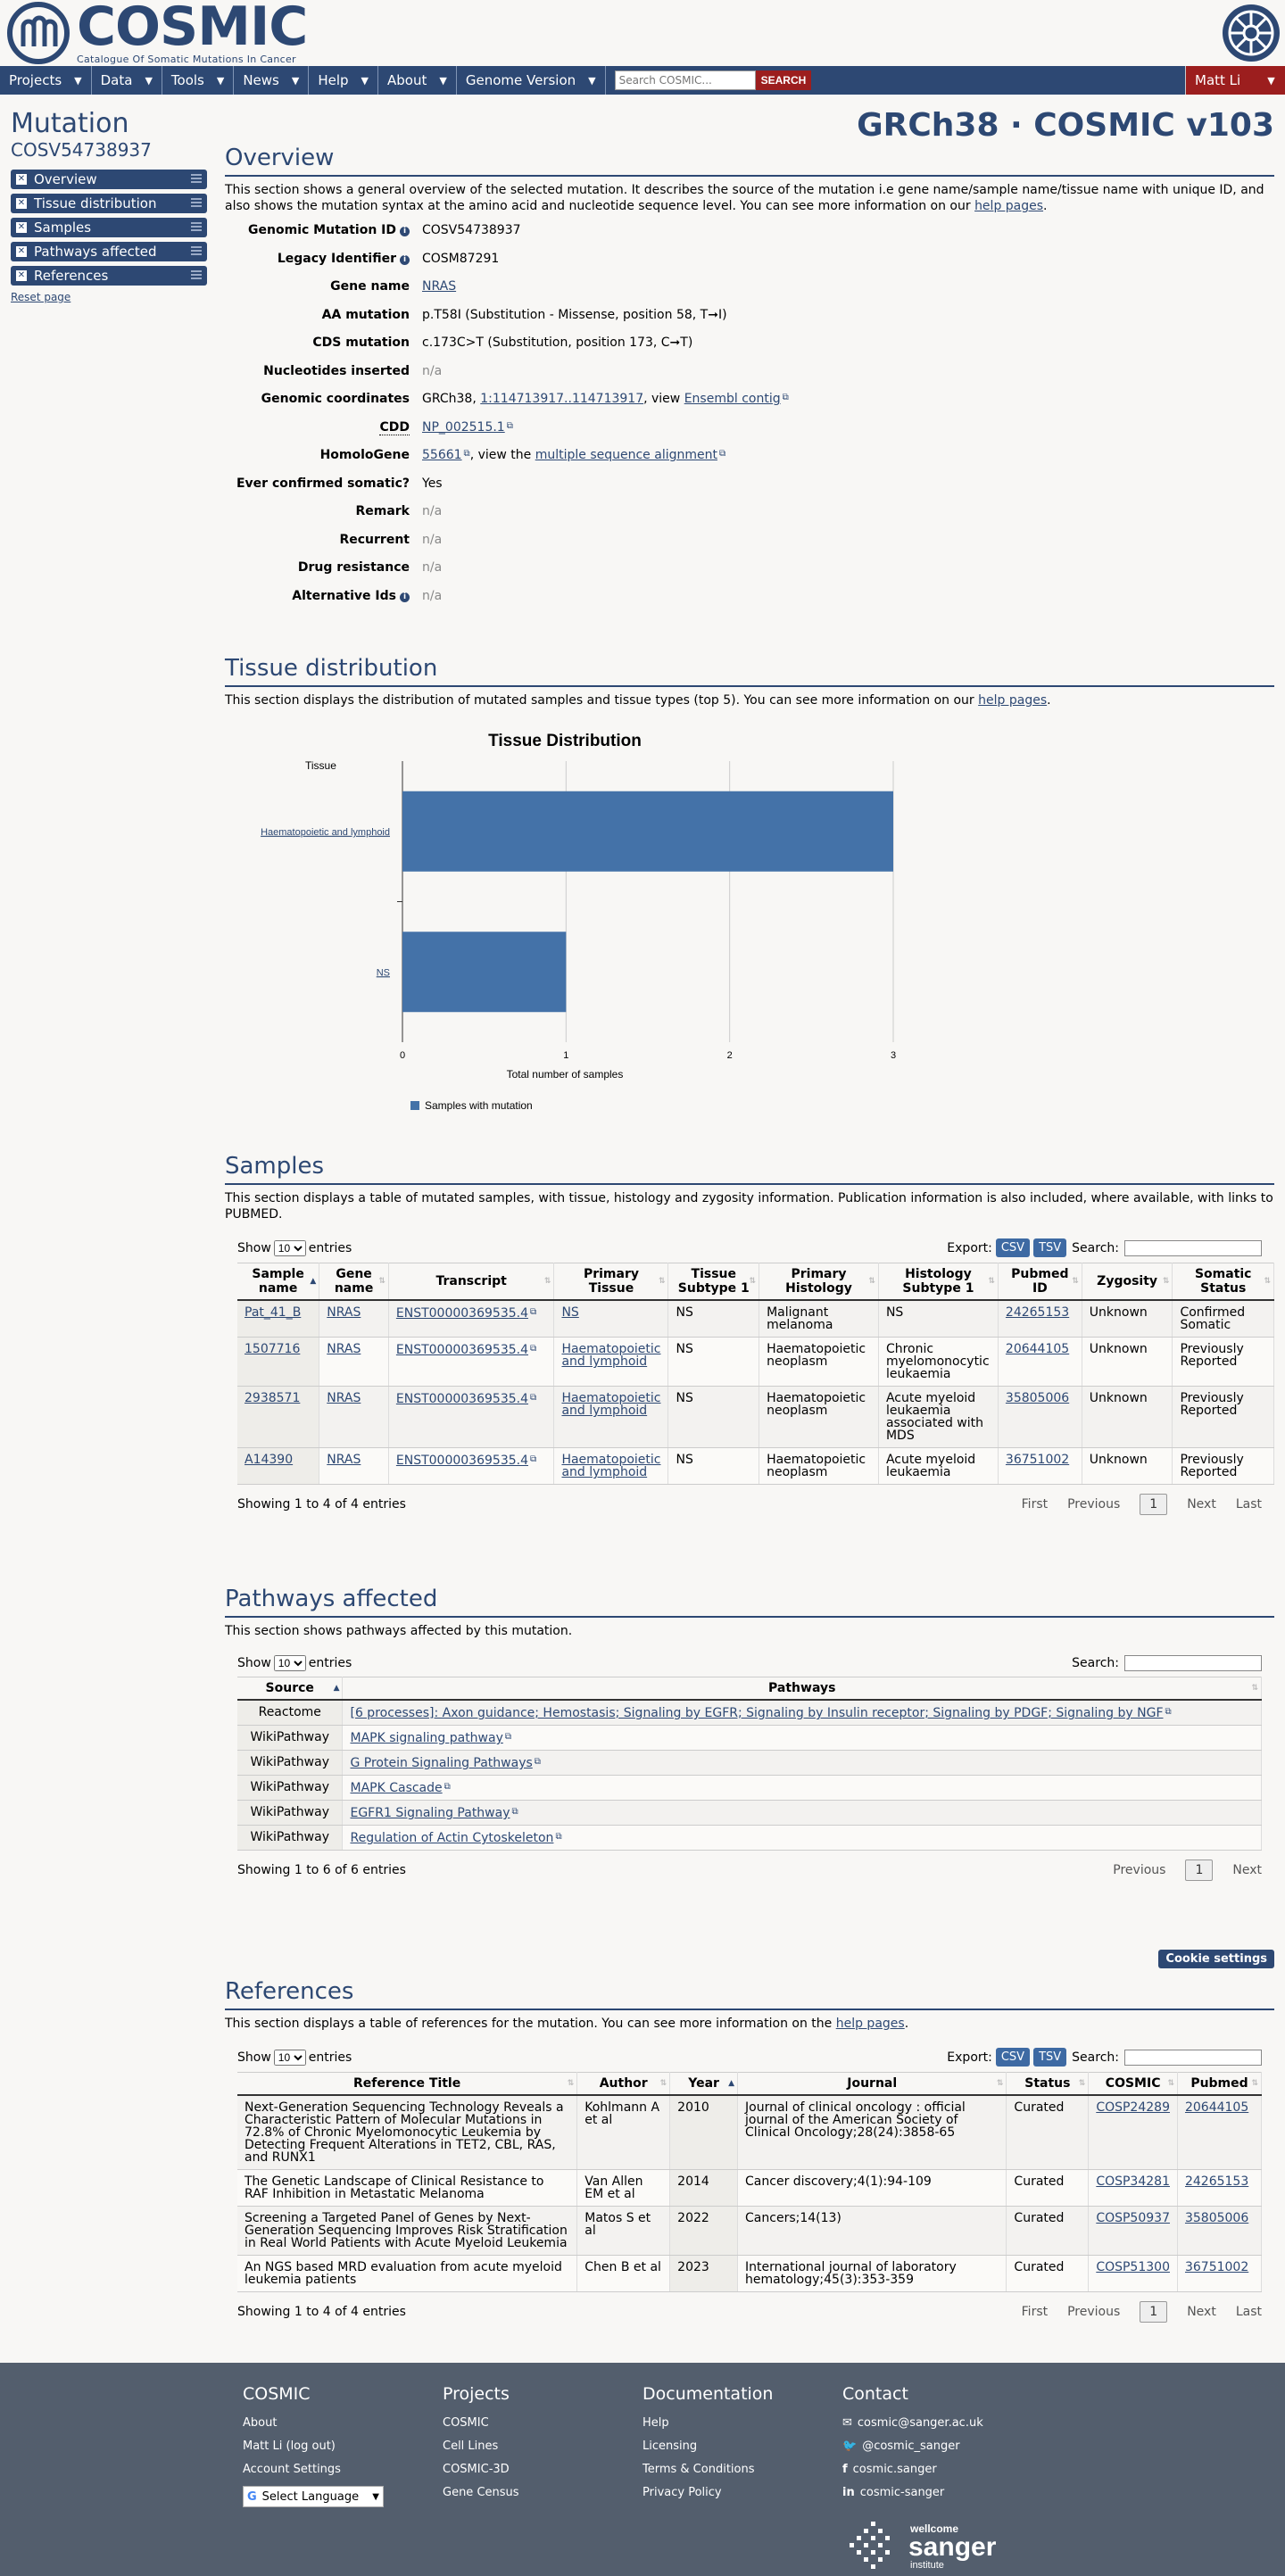 Image resolution: width=1285 pixels, height=2576 pixels. I want to click on table-cell: Pat_41_B, so click(279, 1319).